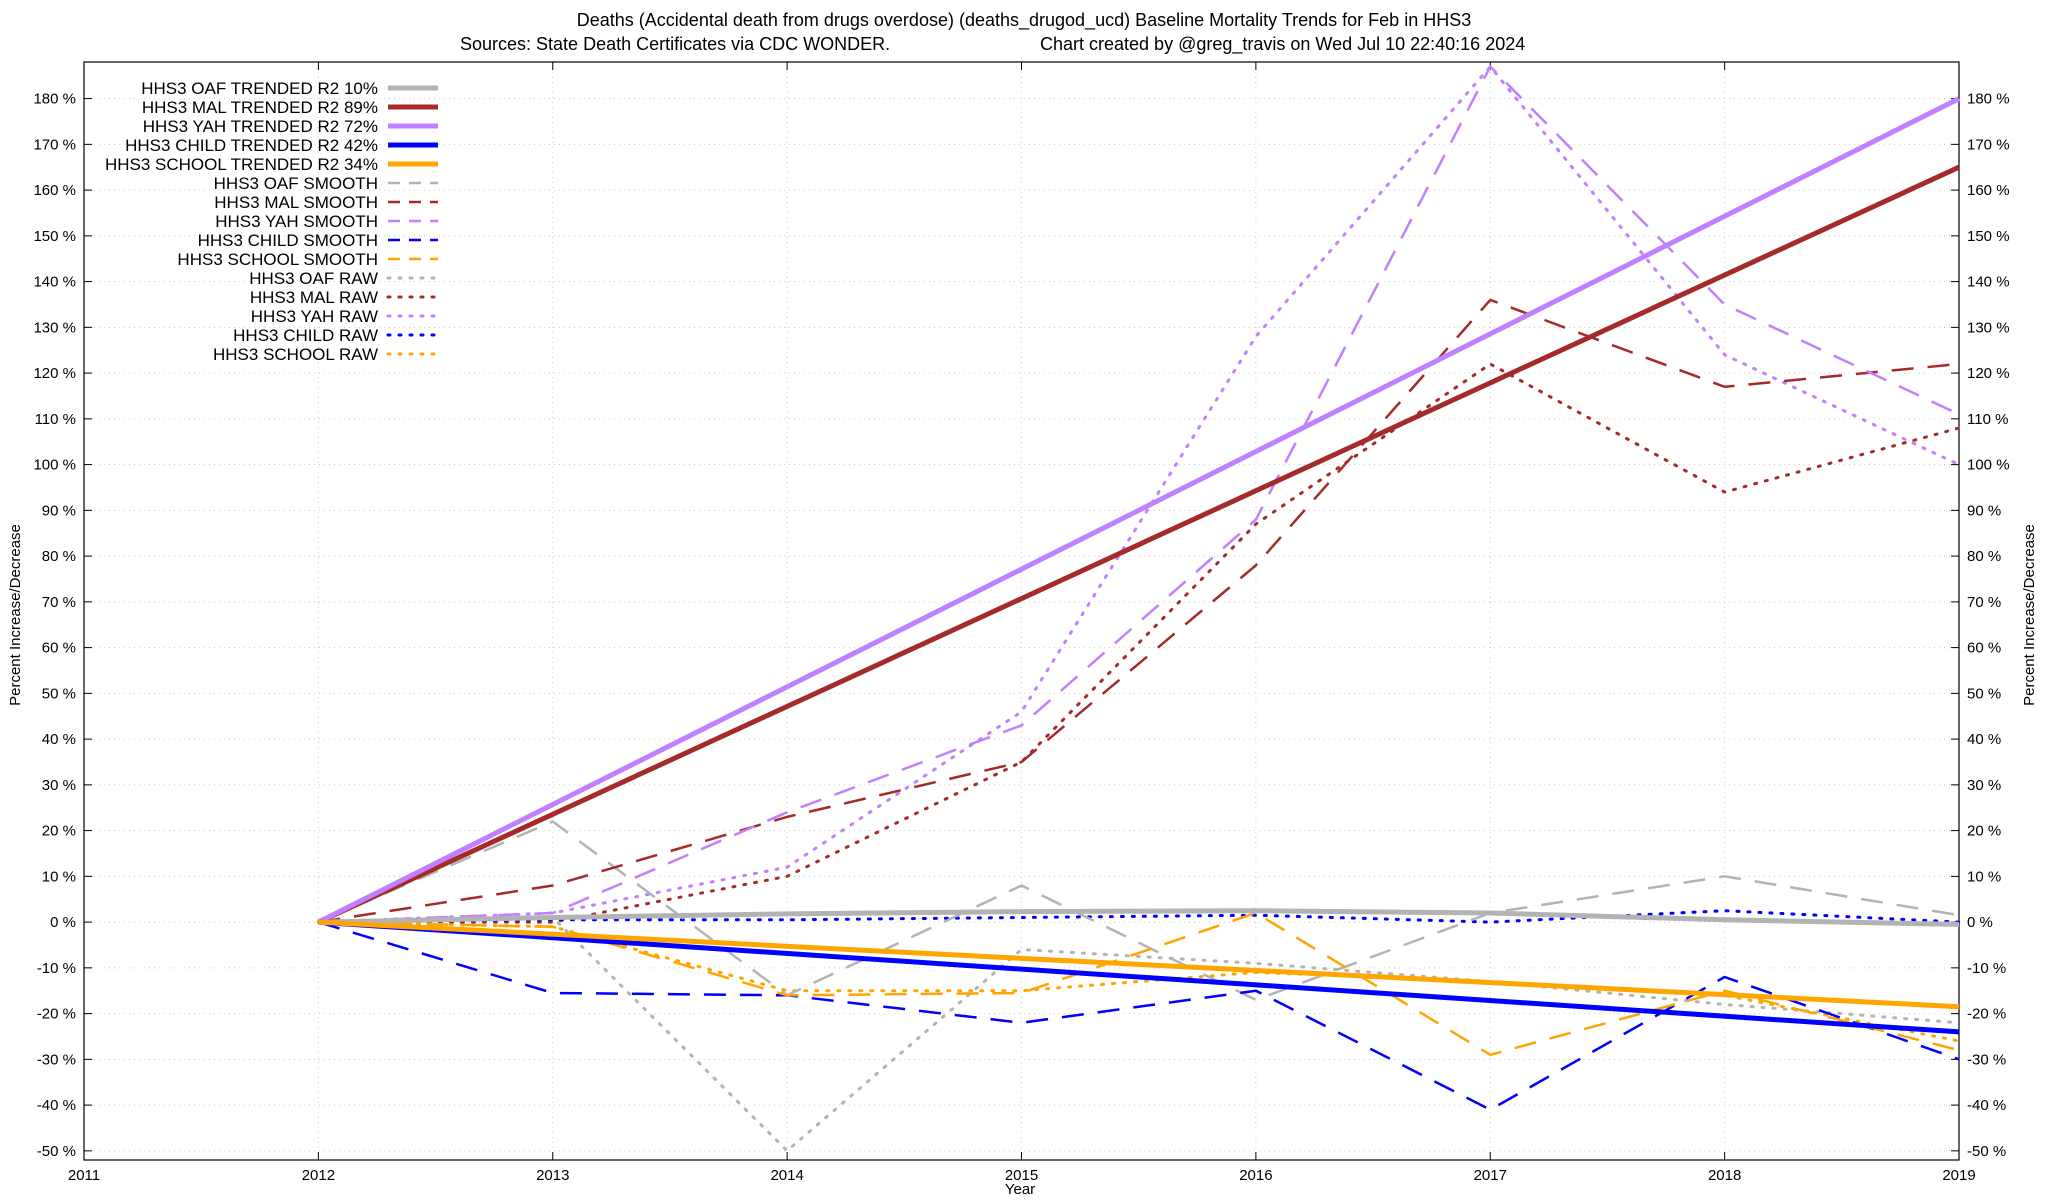 This screenshot has height=1200, width=2048. I want to click on legend-label-5: HHS3 OAF SMOOTH, so click(296, 183).